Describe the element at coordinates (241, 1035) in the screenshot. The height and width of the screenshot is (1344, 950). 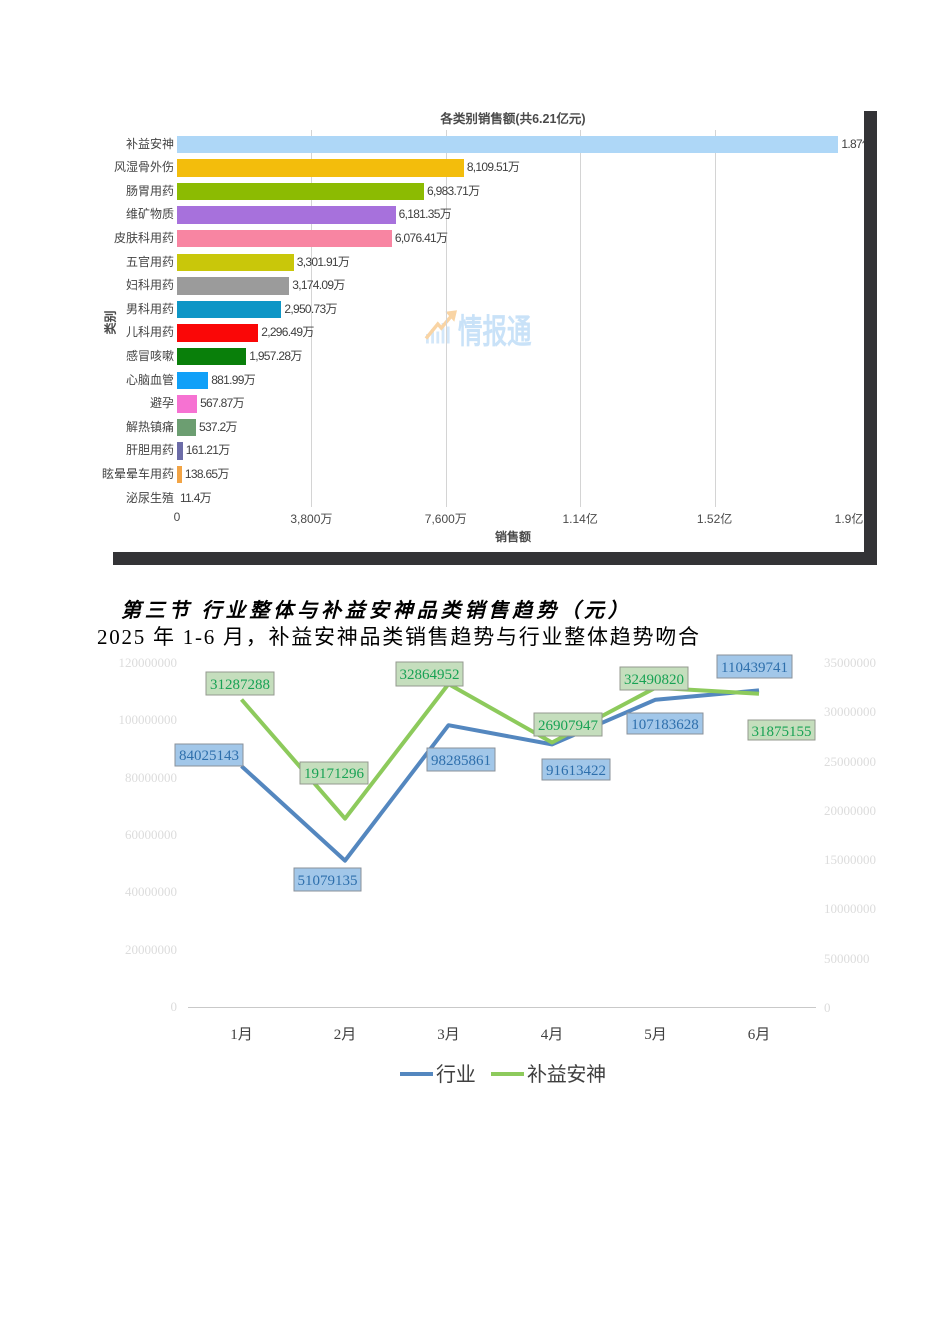
I see `svg-text: 1月` at that location.